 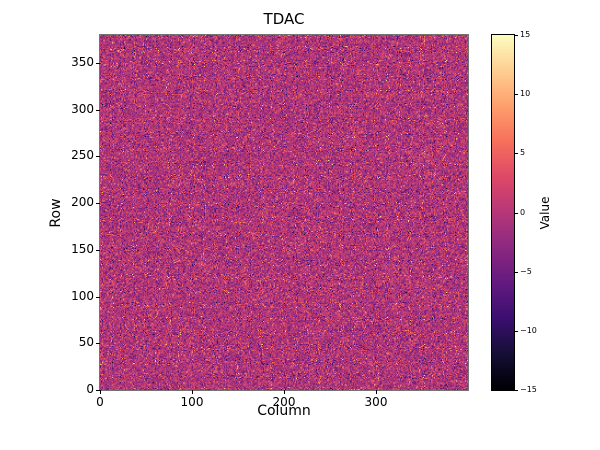 What do you see at coordinates (523, 153) in the screenshot?
I see `colorbar-tick-label: 5` at bounding box center [523, 153].